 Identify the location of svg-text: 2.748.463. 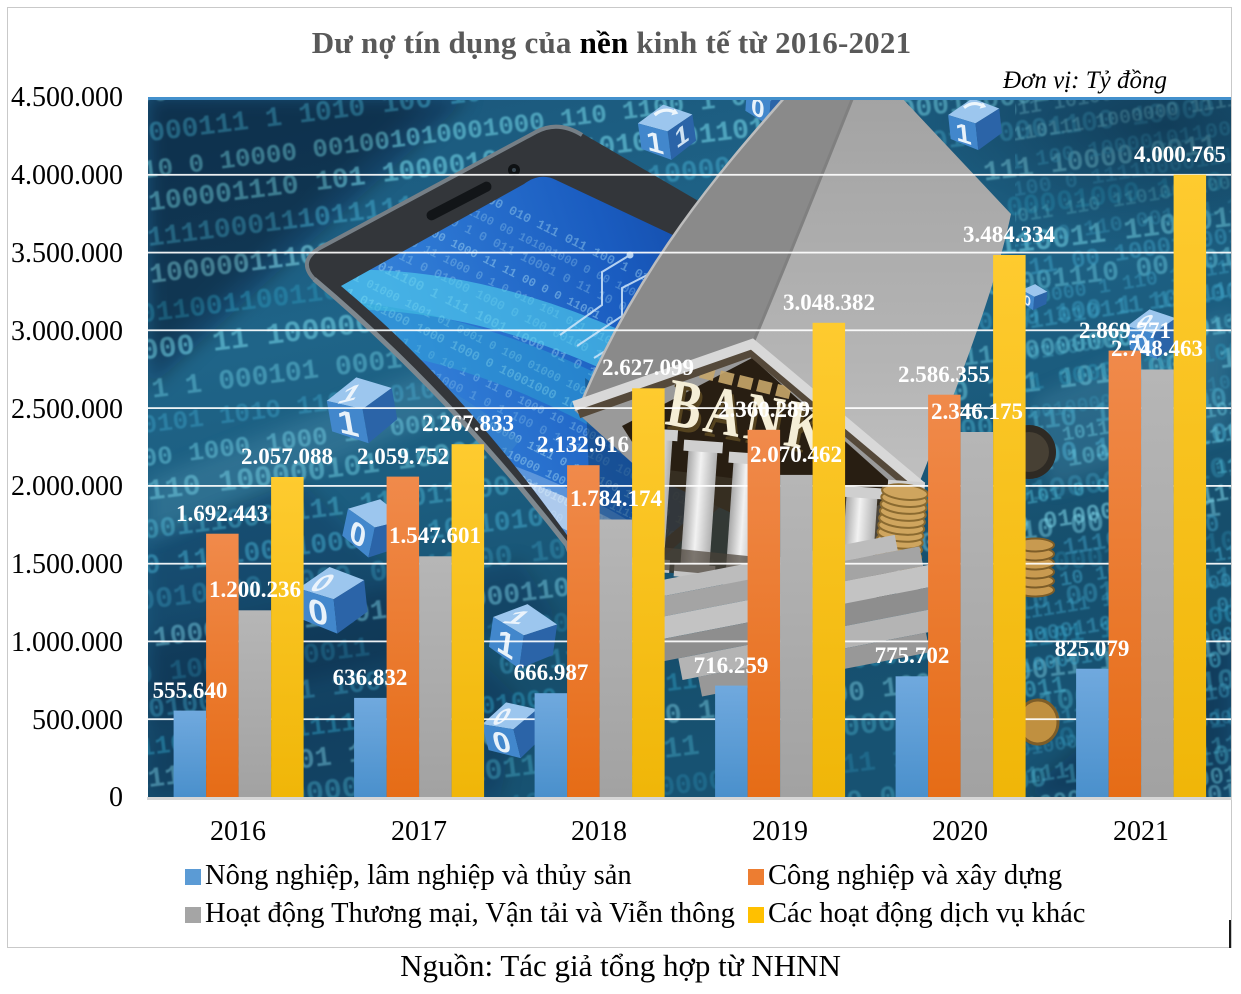
(1157, 348).